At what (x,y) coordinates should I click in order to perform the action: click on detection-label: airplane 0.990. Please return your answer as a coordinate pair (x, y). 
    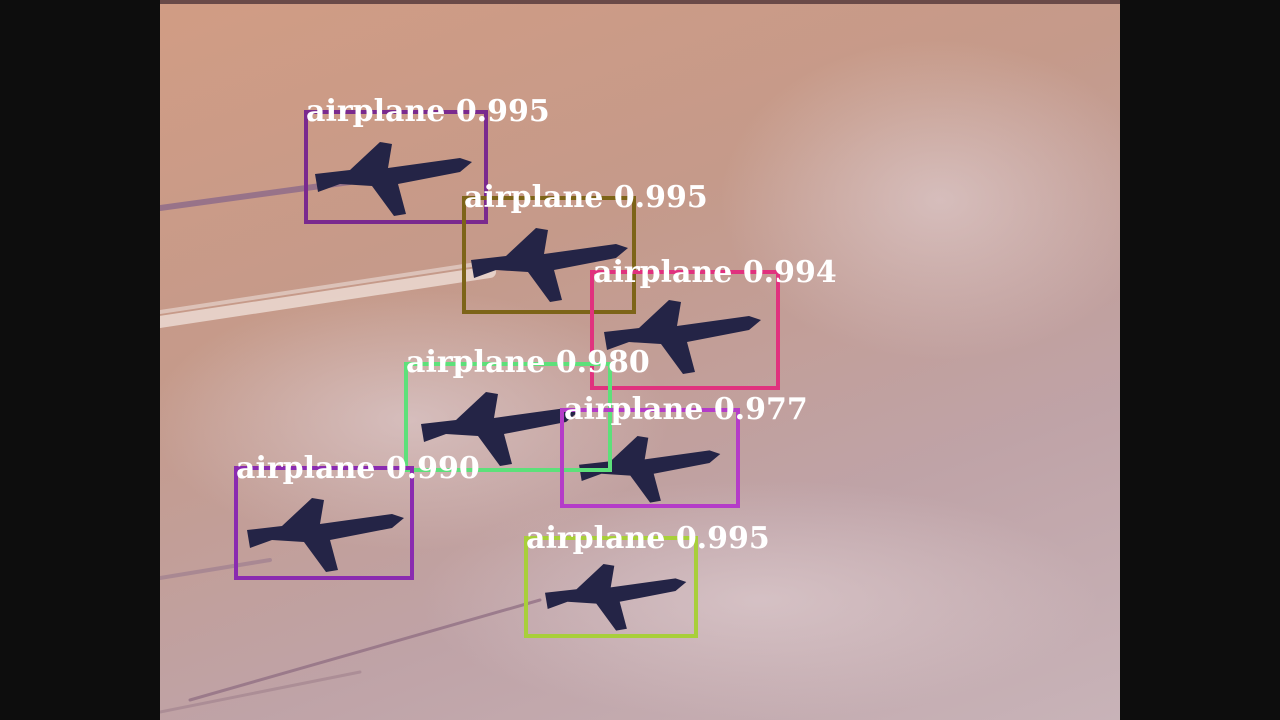
    Looking at the image, I should click on (358, 469).